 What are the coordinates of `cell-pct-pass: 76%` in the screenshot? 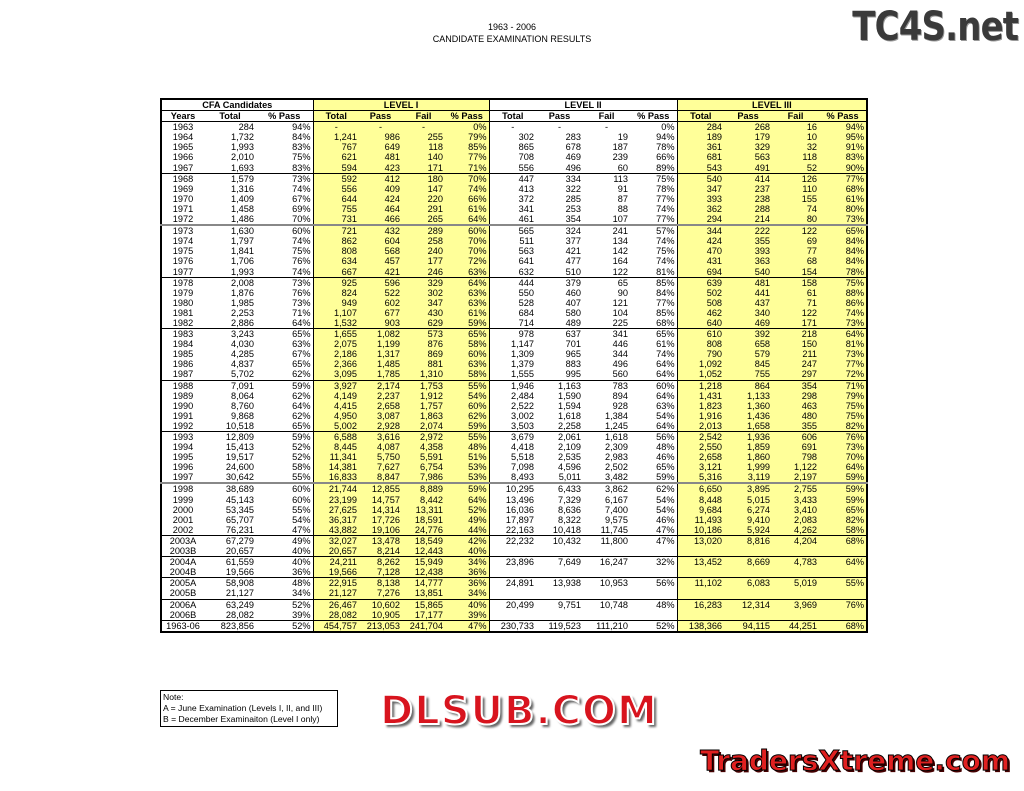 It's located at (301, 261).